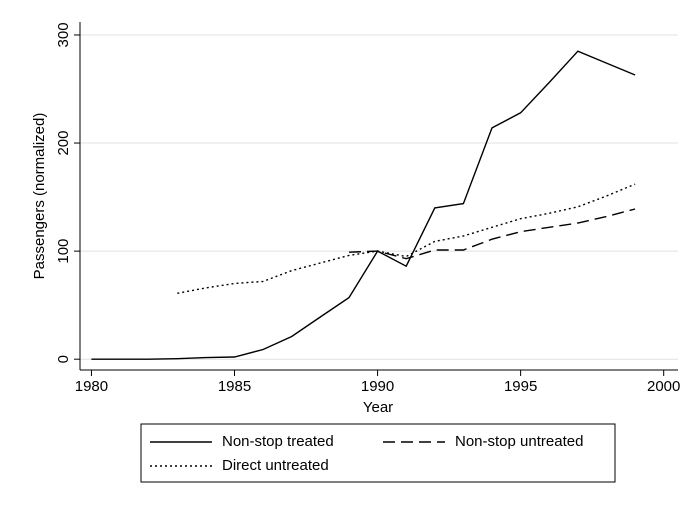  I want to click on series-line, so click(492, 234).